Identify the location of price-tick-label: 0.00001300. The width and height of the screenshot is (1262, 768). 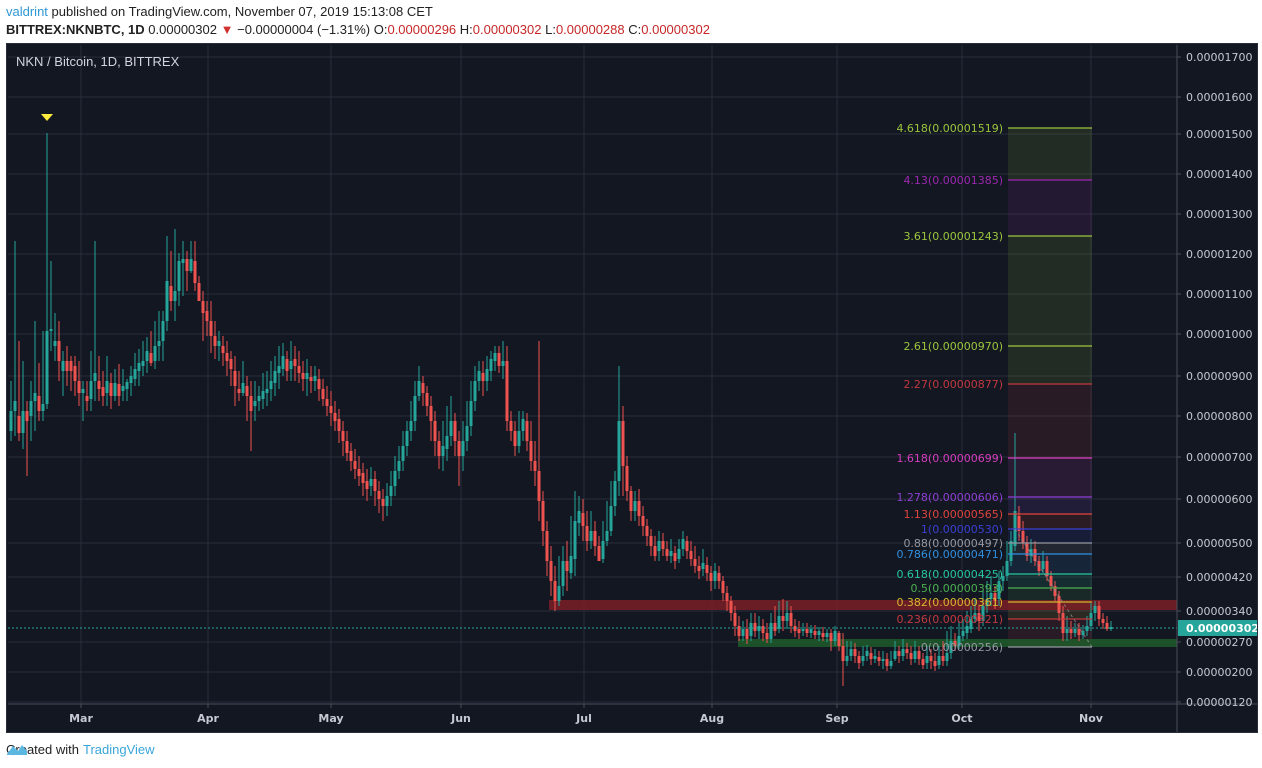
(1219, 214).